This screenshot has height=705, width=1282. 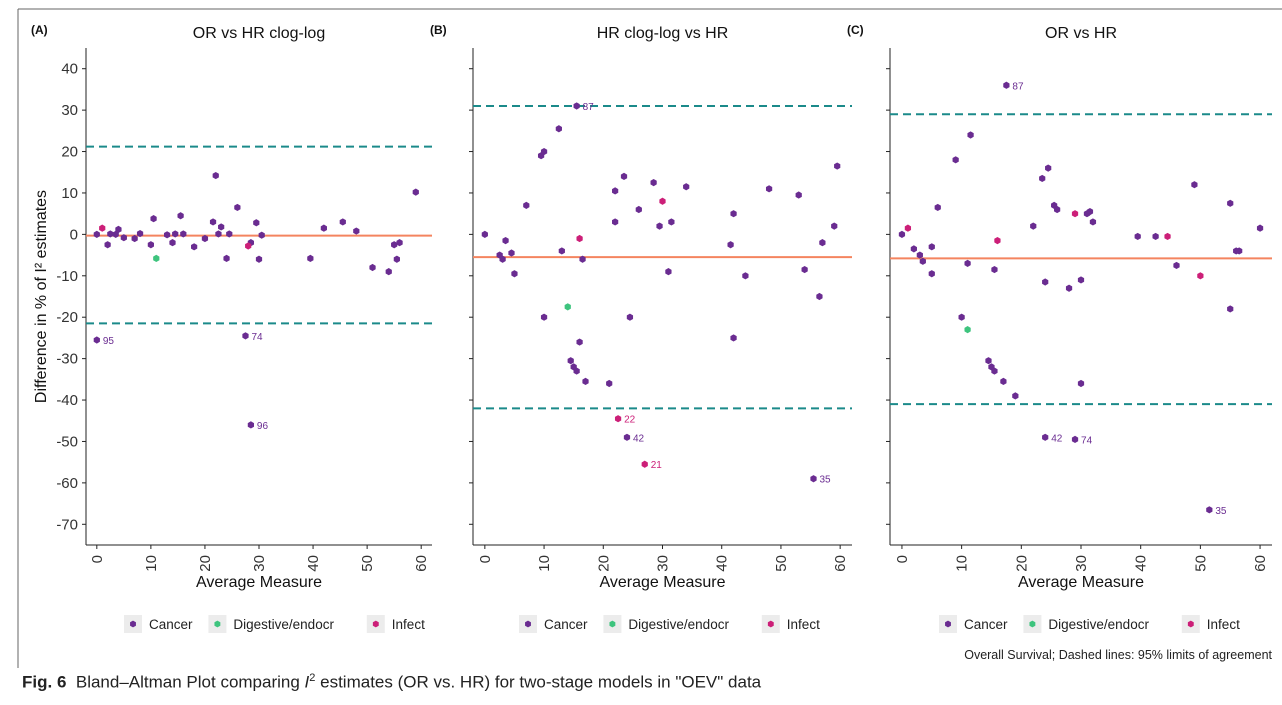 I want to click on panel-title: OR vs HR clog-log, so click(x=259, y=33).